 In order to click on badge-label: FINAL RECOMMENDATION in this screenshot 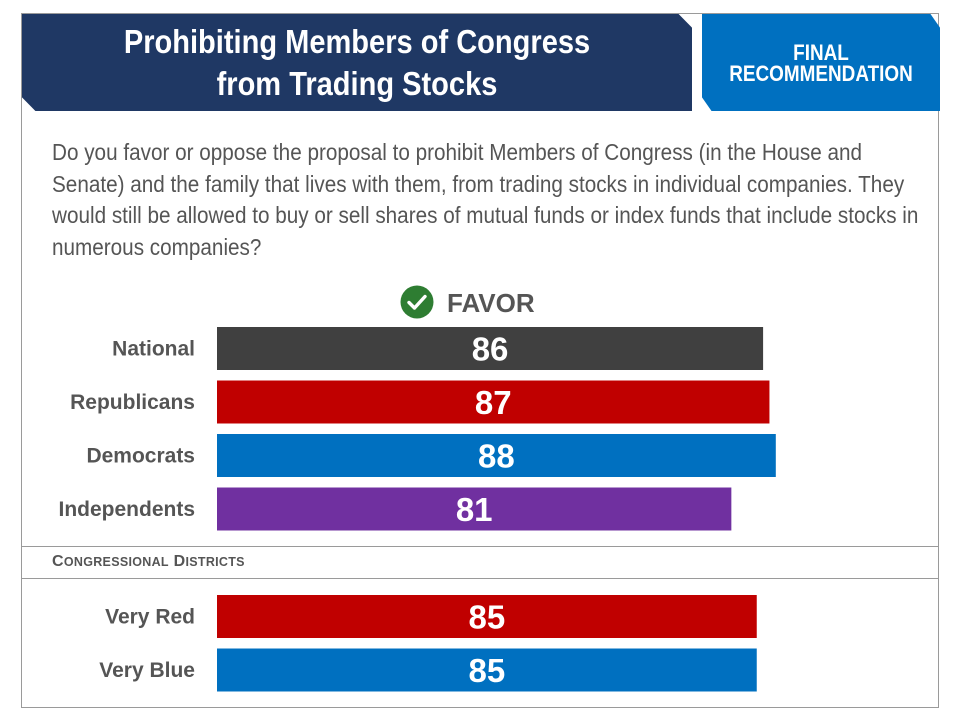, I will do `click(821, 62)`.